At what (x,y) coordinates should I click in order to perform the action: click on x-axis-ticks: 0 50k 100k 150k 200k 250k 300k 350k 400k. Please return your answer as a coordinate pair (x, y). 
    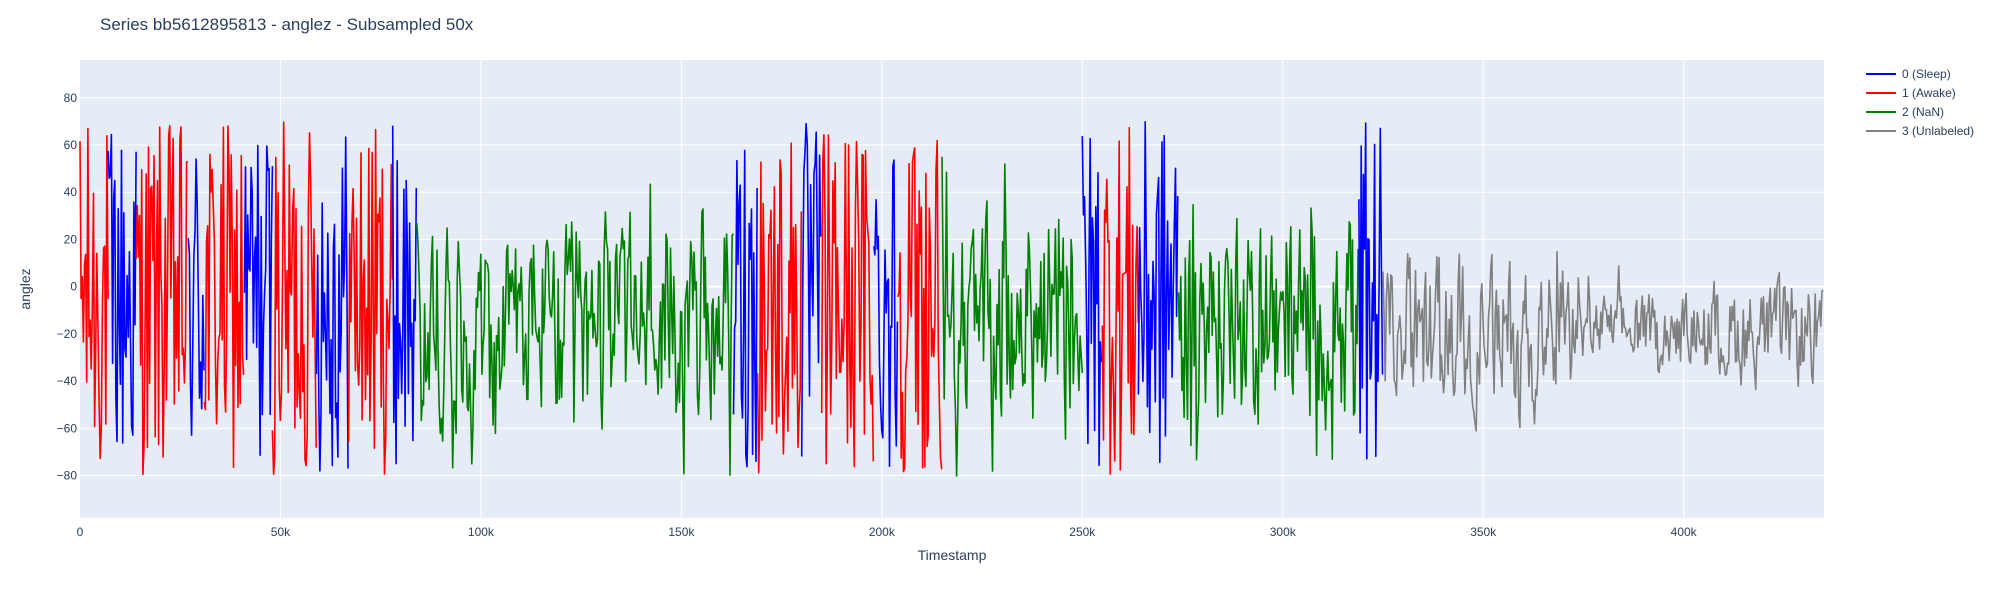
    Looking at the image, I should click on (887, 532).